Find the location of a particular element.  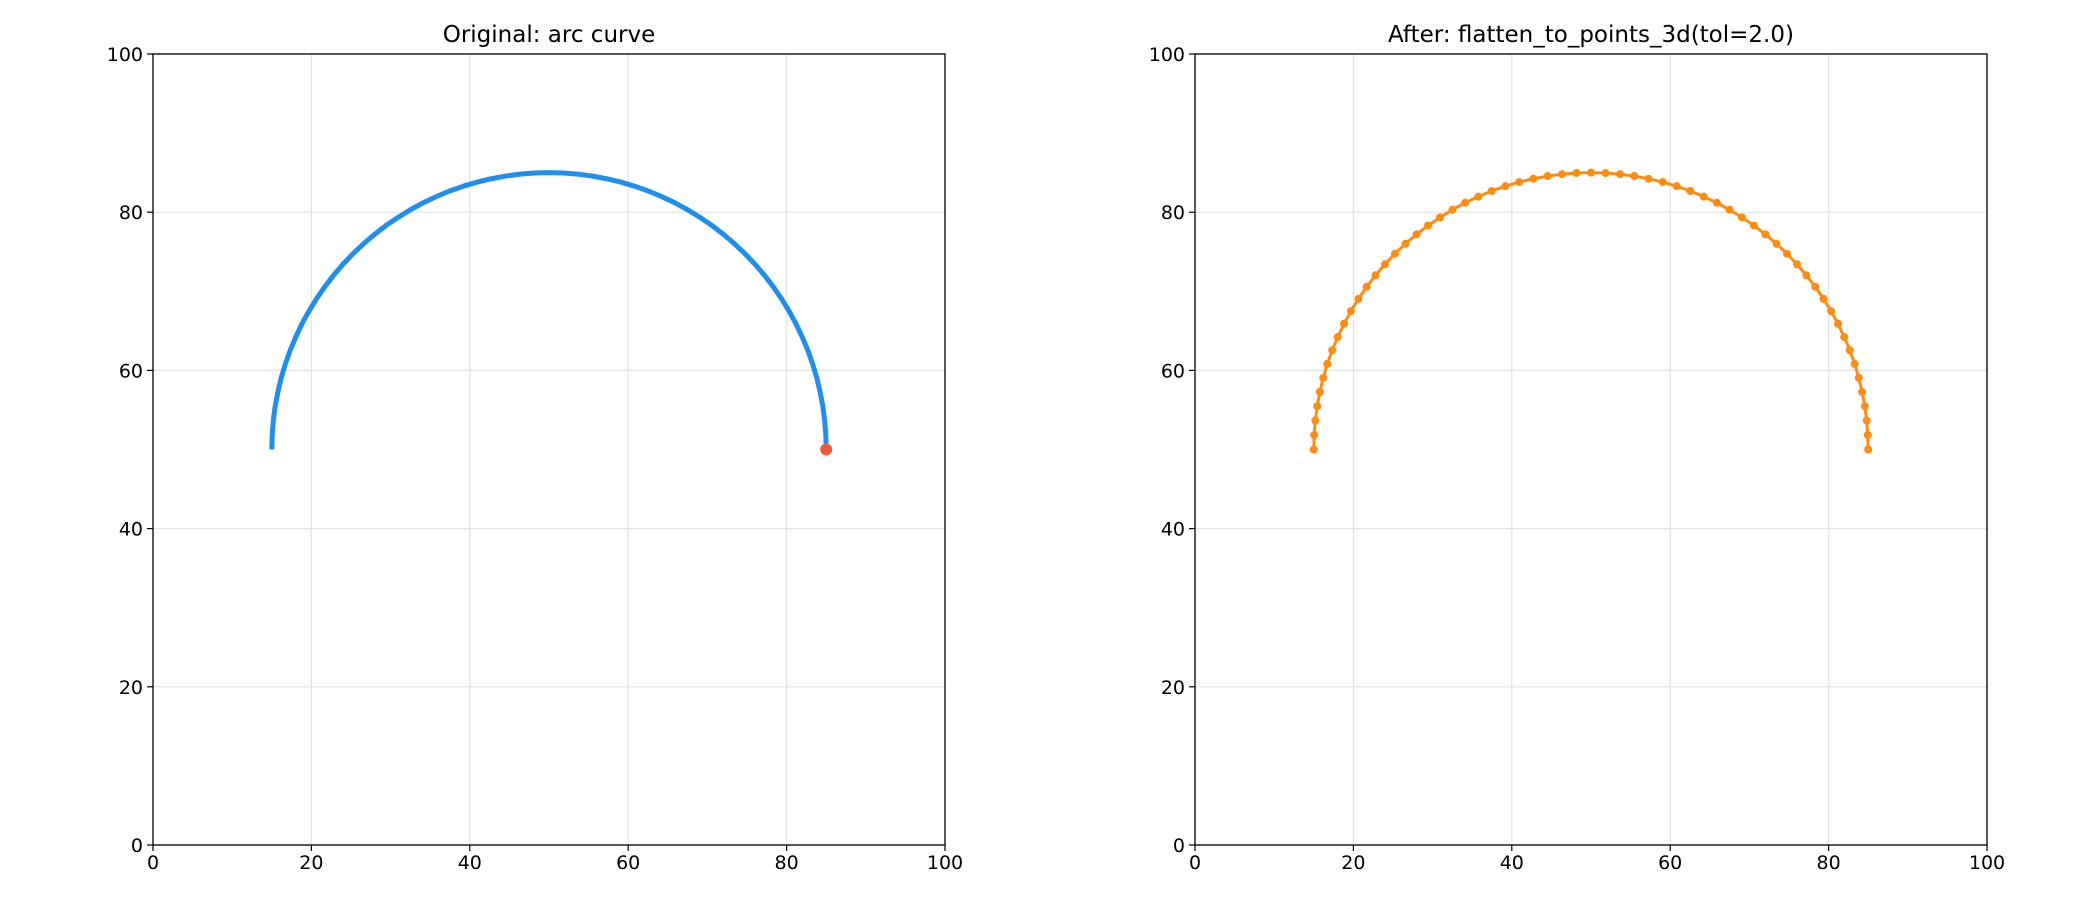

chart-title: Original: arc curve is located at coordinates (549, 35).